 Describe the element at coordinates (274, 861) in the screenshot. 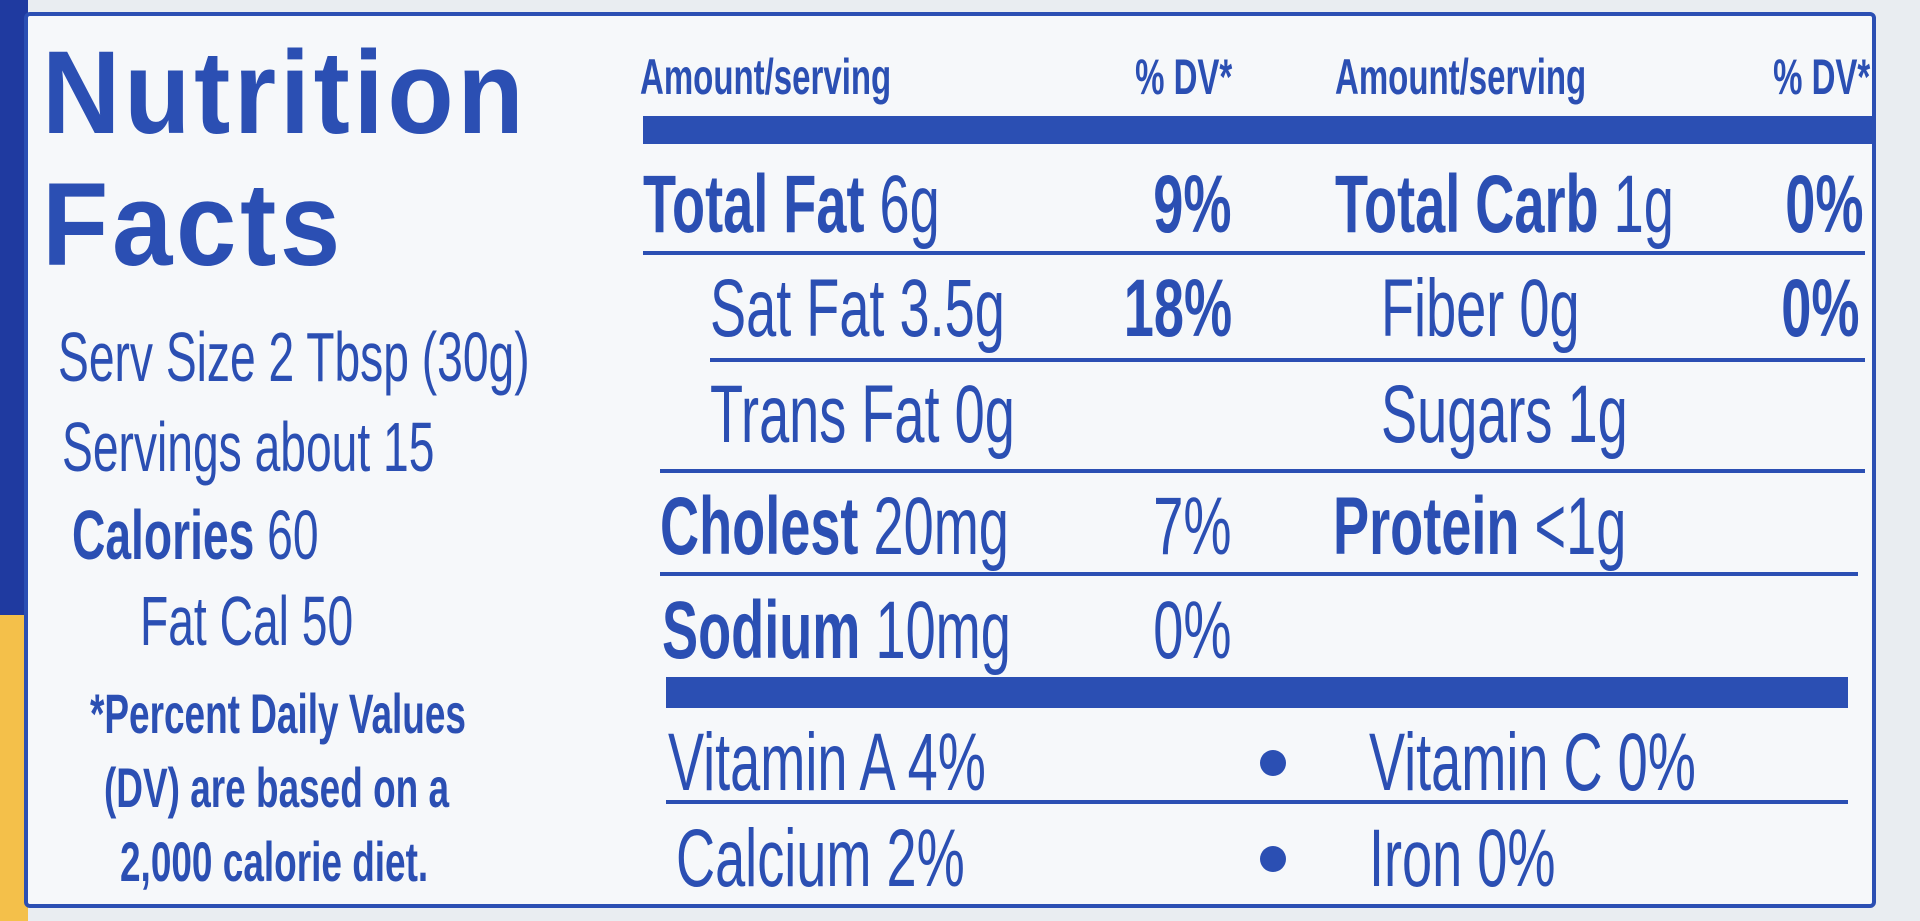

I see `footnote-line3: 2,000 calorie diet.` at that location.